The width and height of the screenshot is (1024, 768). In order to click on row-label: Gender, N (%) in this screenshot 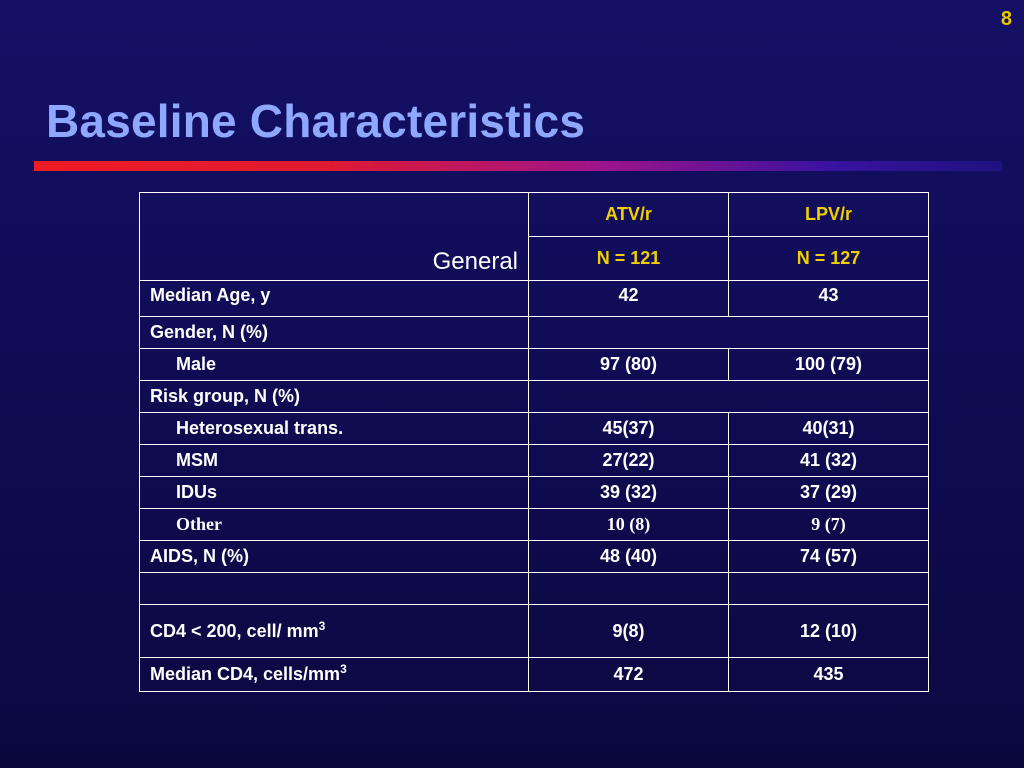, I will do `click(334, 332)`.